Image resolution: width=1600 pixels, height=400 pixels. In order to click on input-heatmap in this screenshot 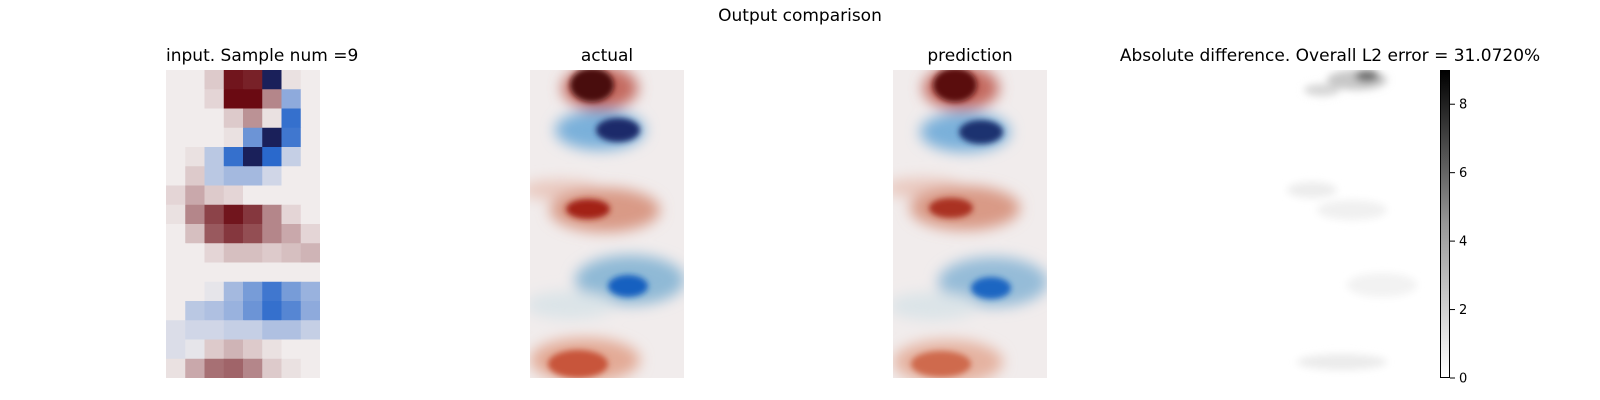, I will do `click(243, 224)`.